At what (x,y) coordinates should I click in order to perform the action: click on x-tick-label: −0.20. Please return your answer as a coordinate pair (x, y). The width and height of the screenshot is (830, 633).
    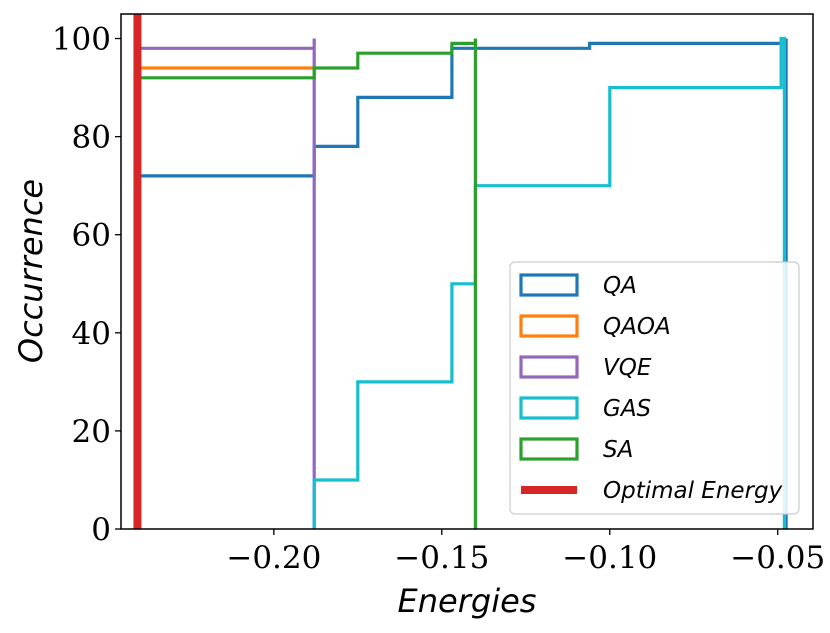
    Looking at the image, I should click on (273, 558).